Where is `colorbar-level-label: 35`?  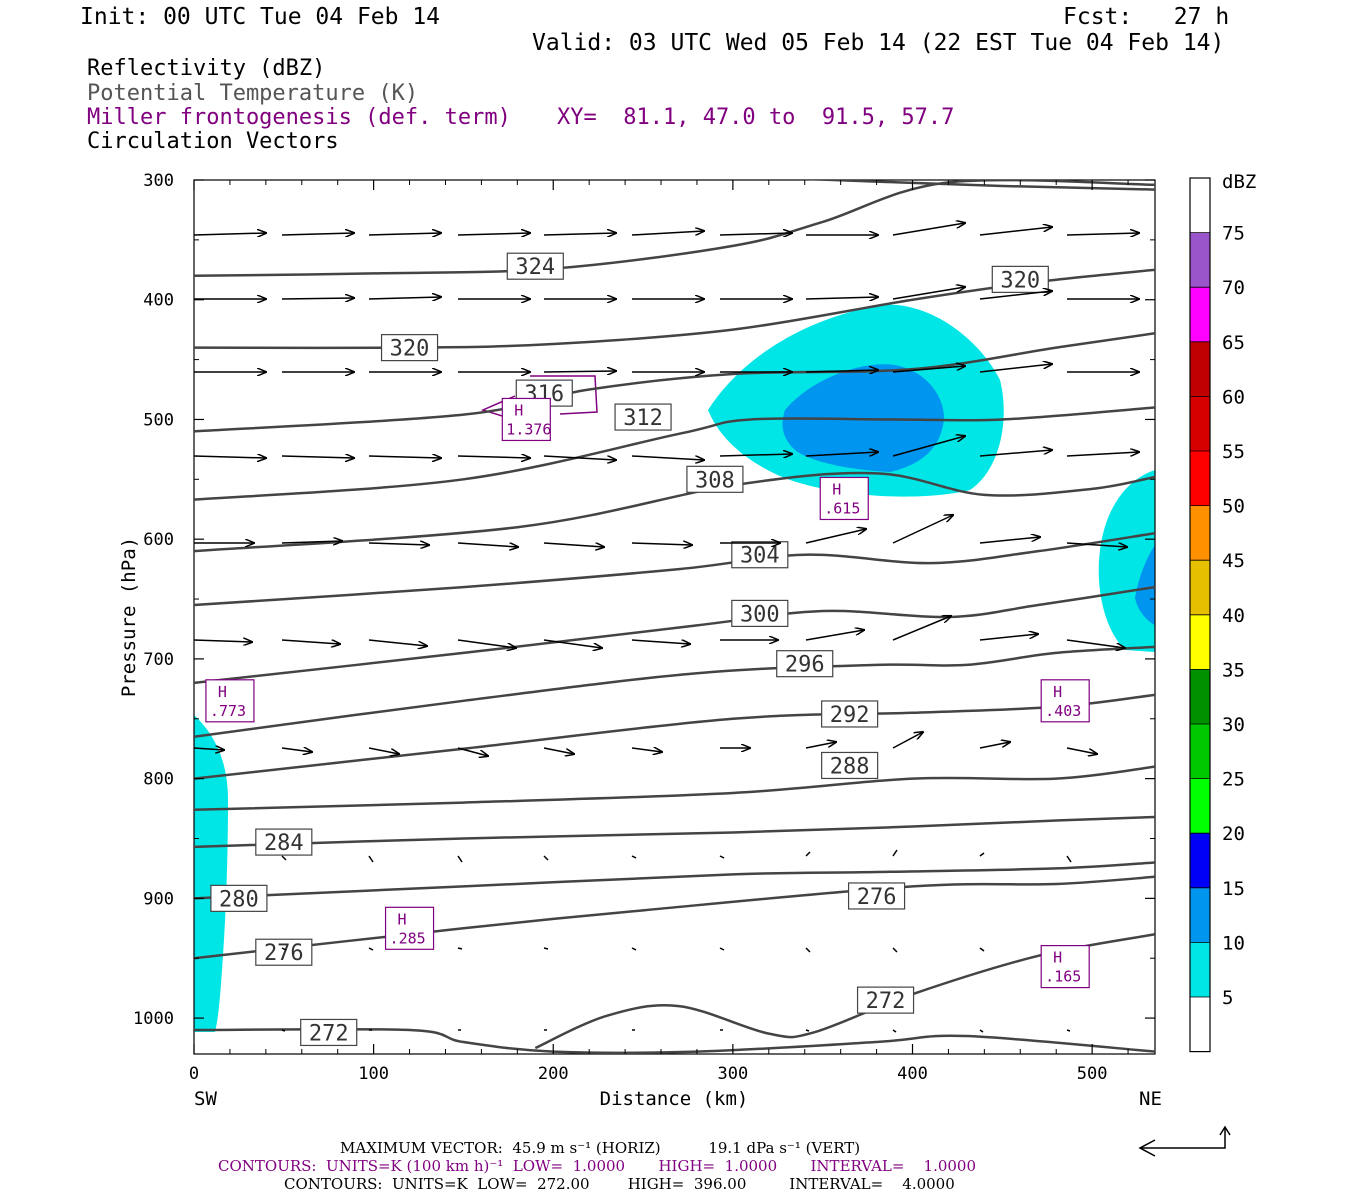
colorbar-level-label: 35 is located at coordinates (1233, 670).